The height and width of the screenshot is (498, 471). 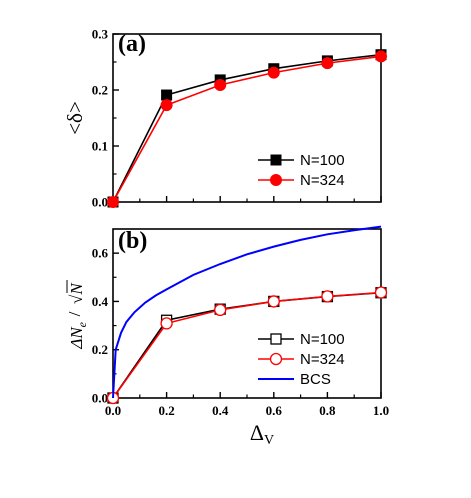 What do you see at coordinates (75, 118) in the screenshot?
I see `panel-a-ylabel: <δ>` at bounding box center [75, 118].